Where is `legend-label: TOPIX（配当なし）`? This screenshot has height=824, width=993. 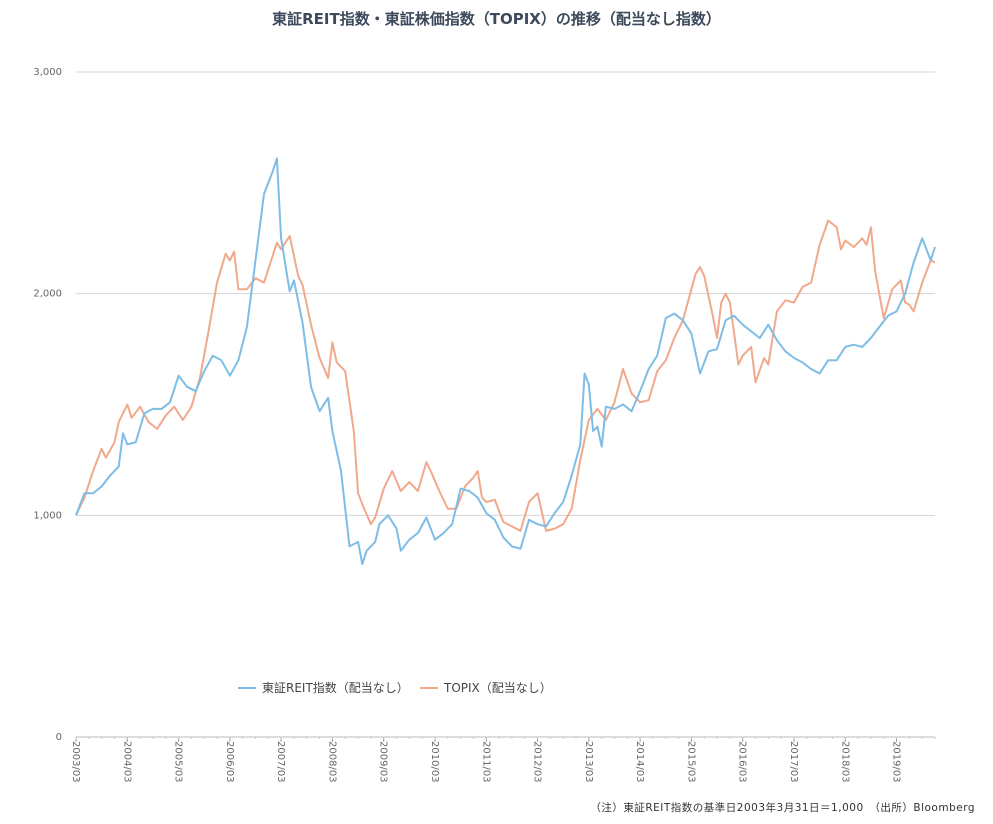 legend-label: TOPIX（配当なし） is located at coordinates (497, 688).